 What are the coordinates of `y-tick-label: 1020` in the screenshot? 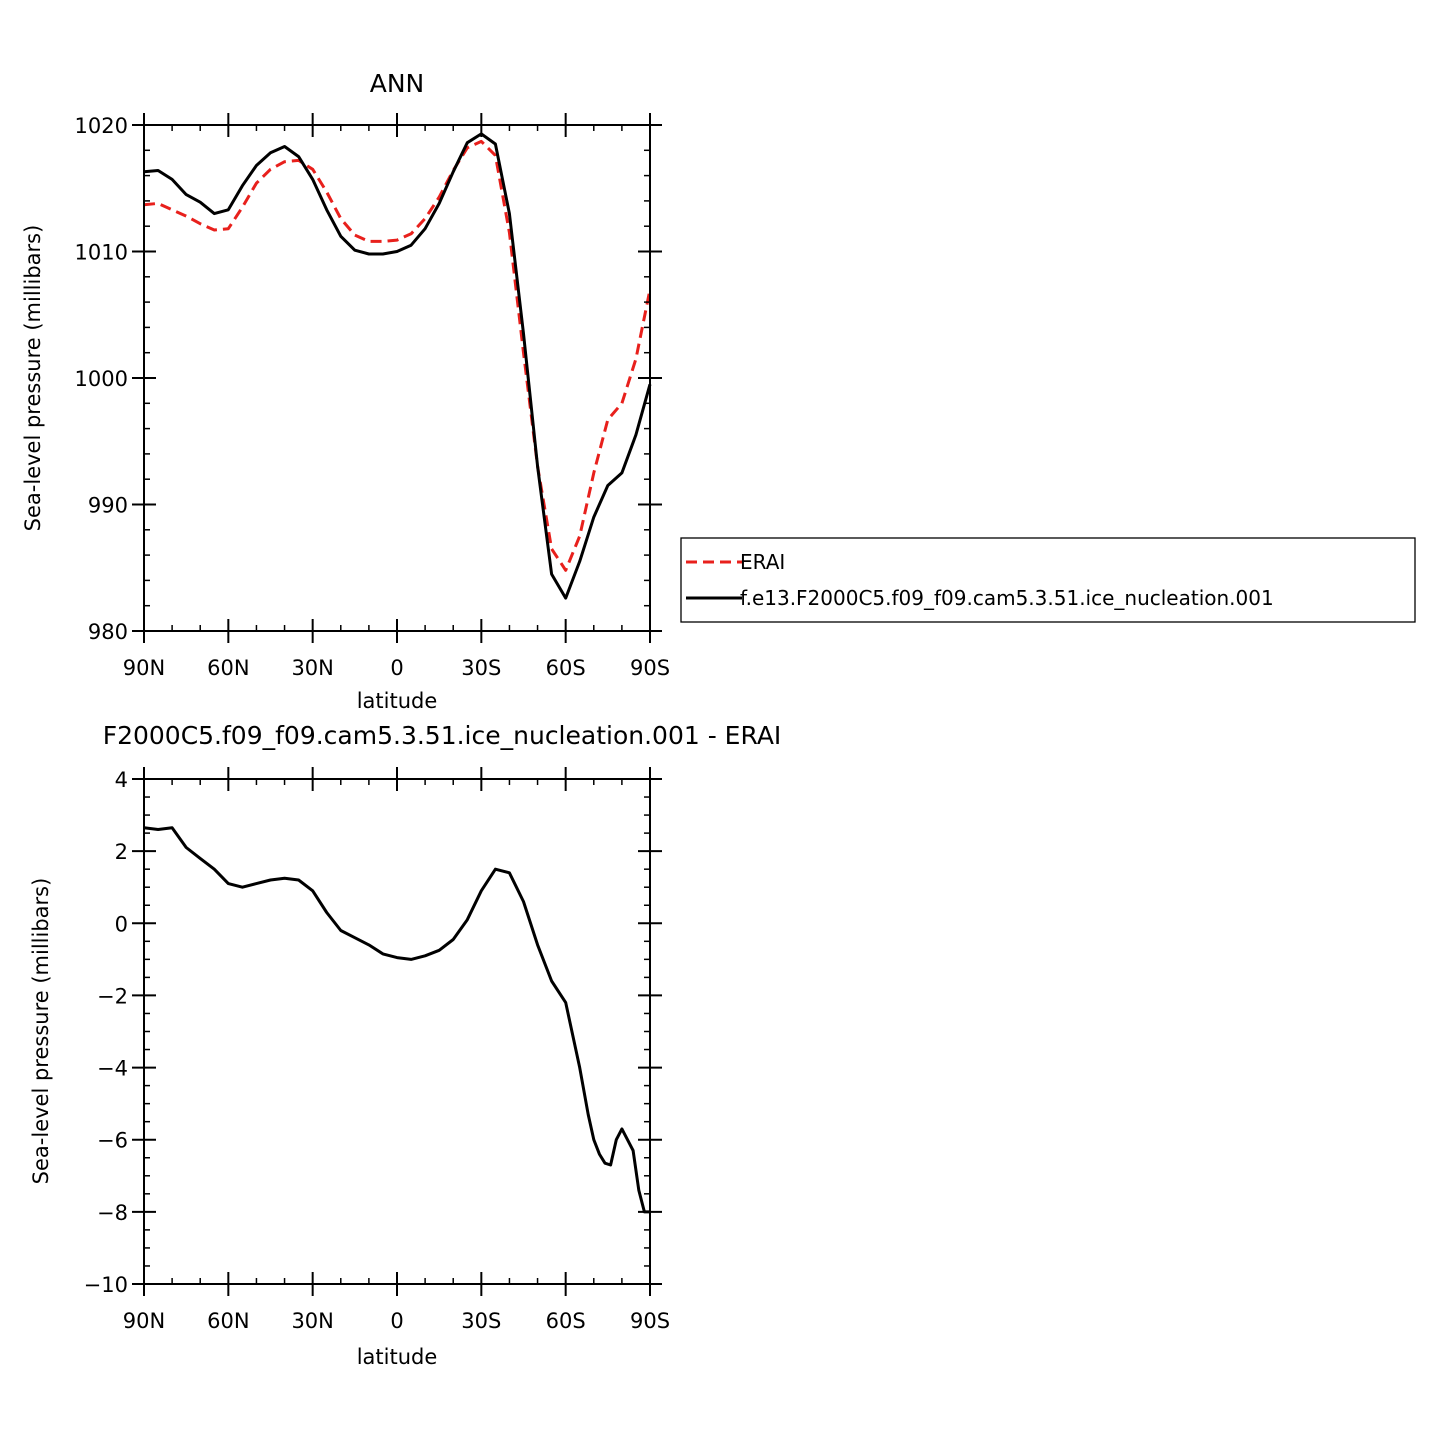 It's located at (101, 126).